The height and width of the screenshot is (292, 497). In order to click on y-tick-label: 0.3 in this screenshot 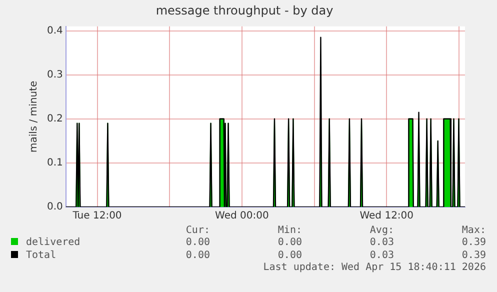, I will do `click(54, 74)`.